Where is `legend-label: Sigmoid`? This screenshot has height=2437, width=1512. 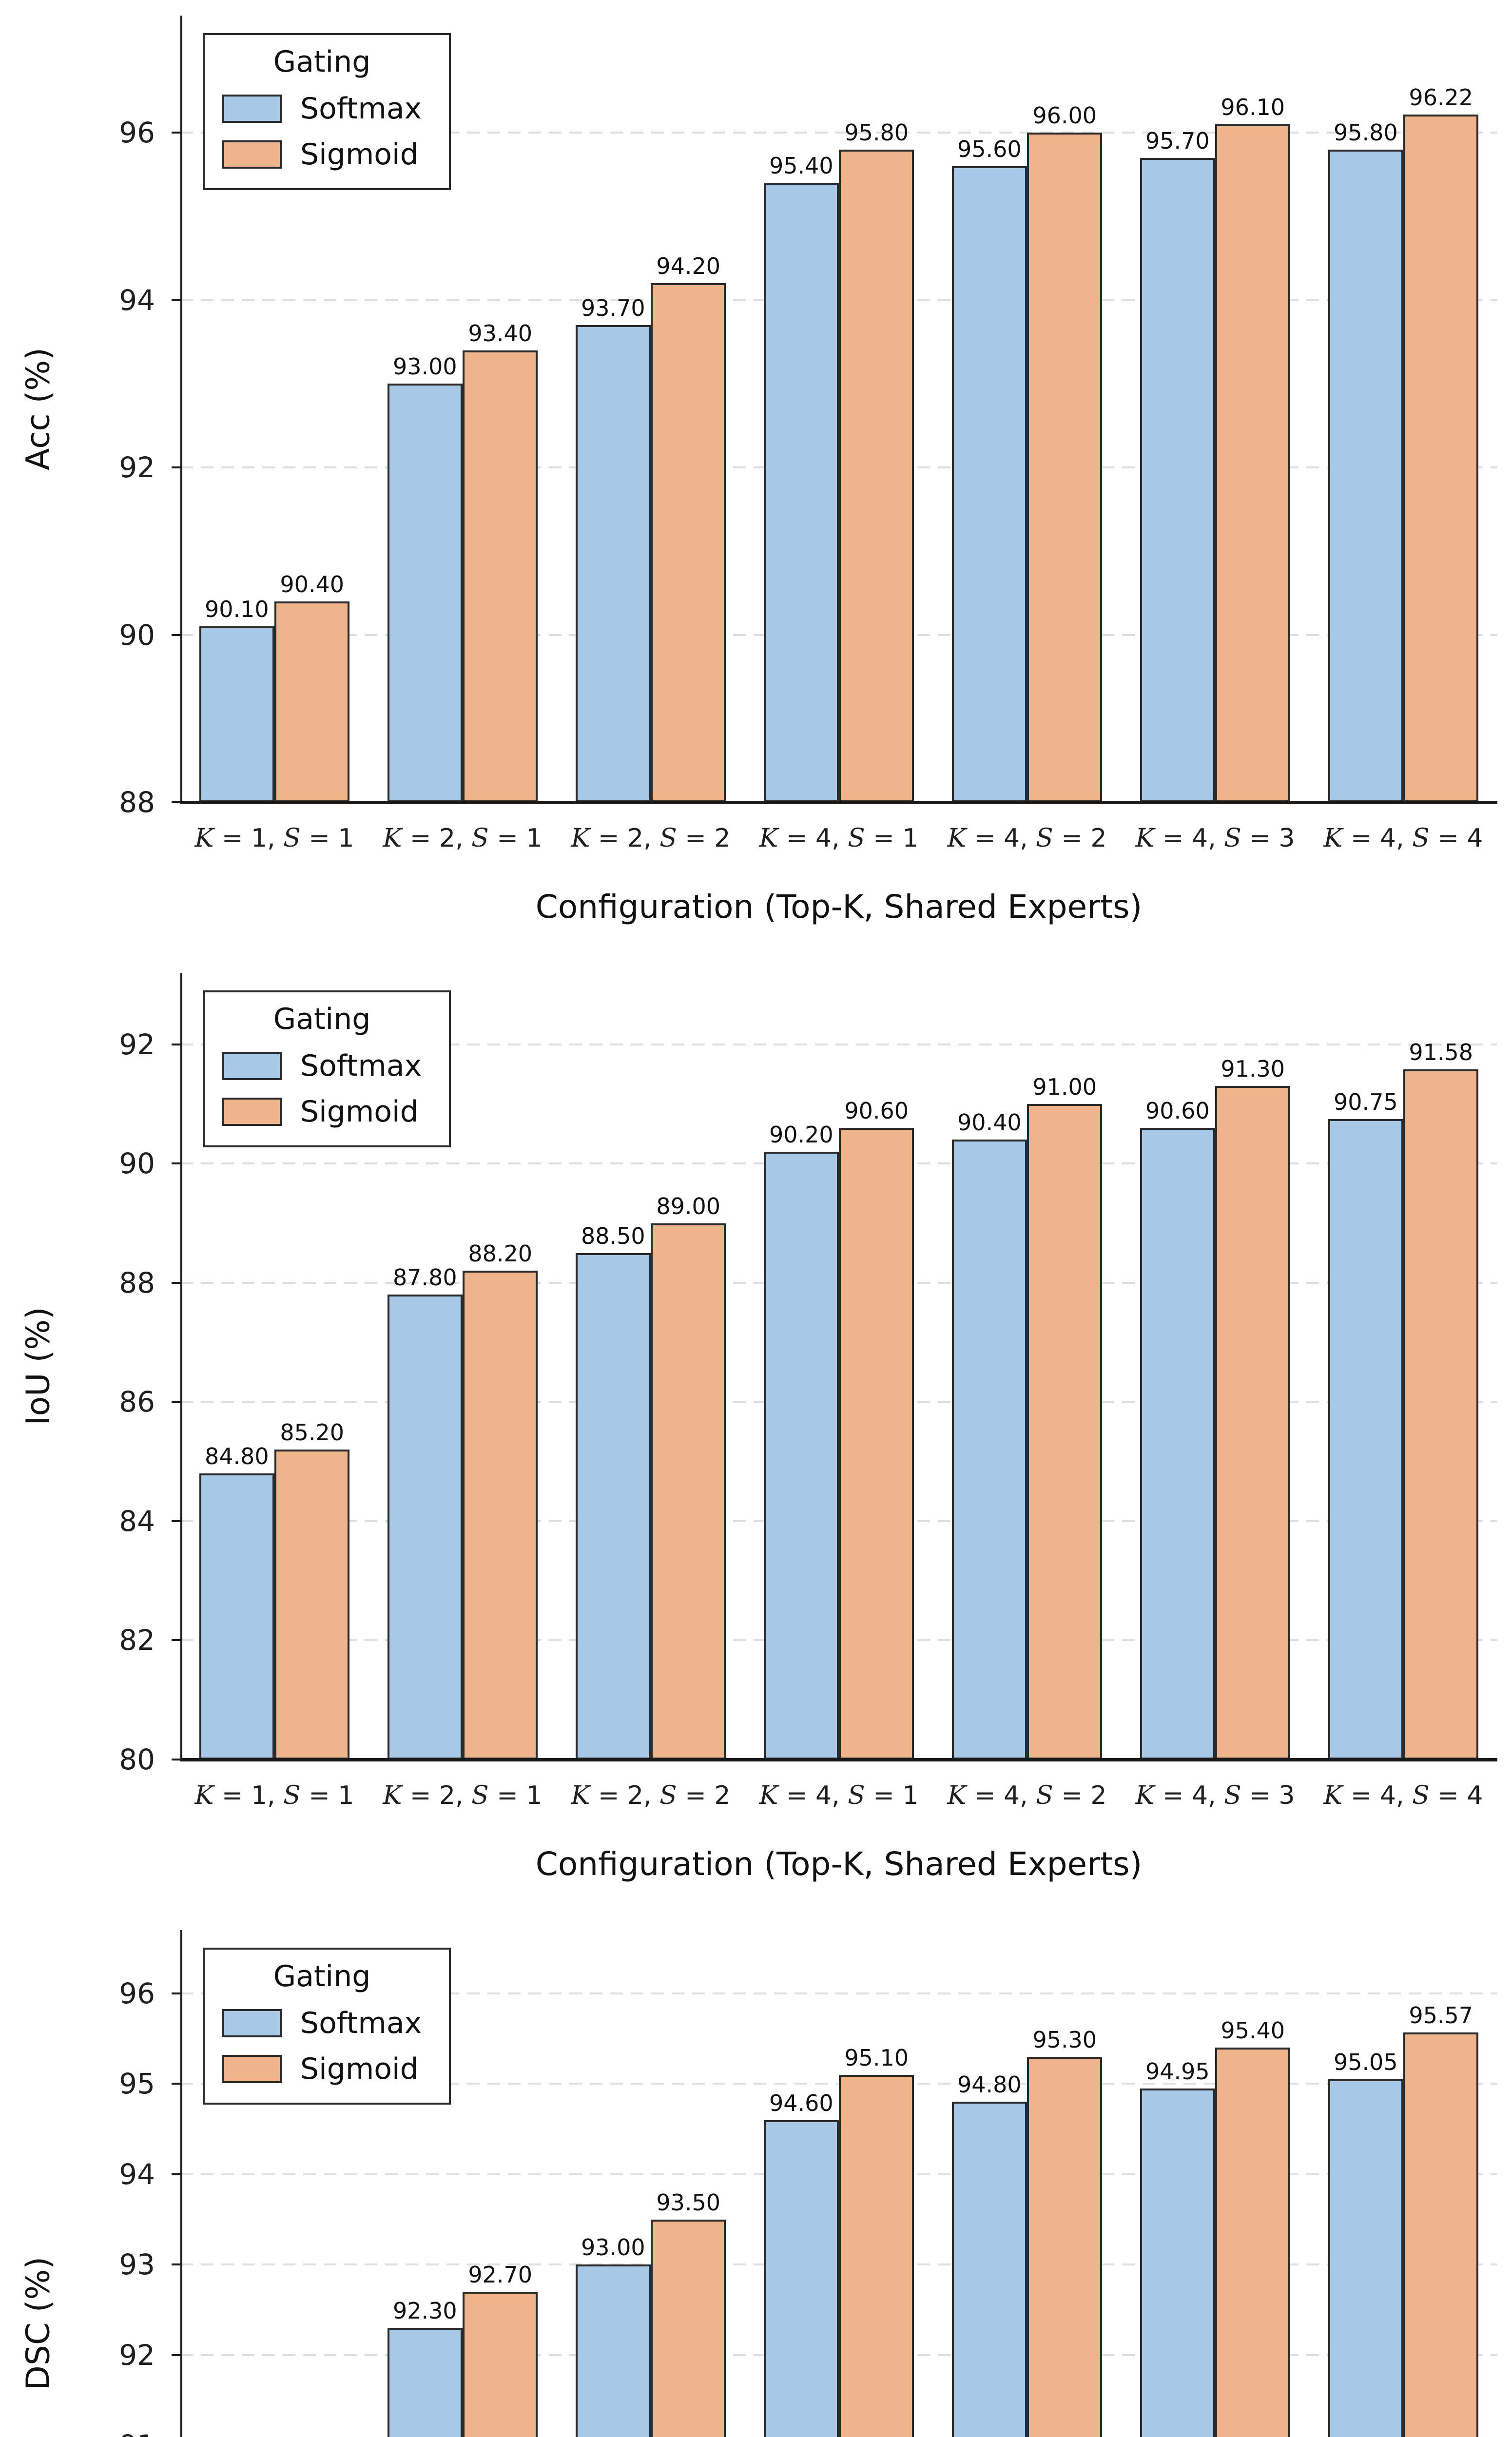
legend-label: Sigmoid is located at coordinates (359, 2069).